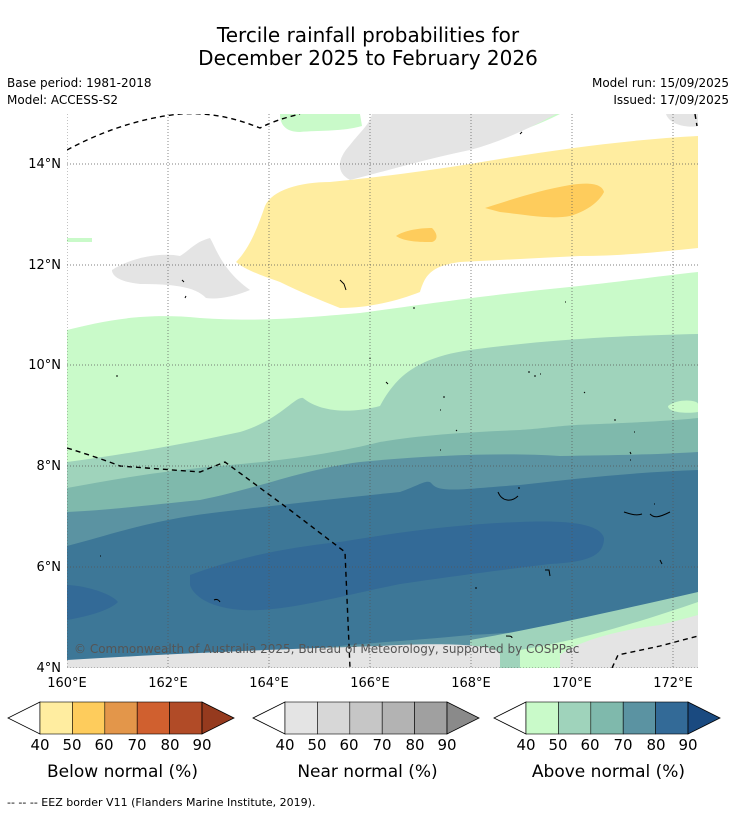  What do you see at coordinates (655, 745) in the screenshot?
I see `above-tick-80: 80` at bounding box center [655, 745].